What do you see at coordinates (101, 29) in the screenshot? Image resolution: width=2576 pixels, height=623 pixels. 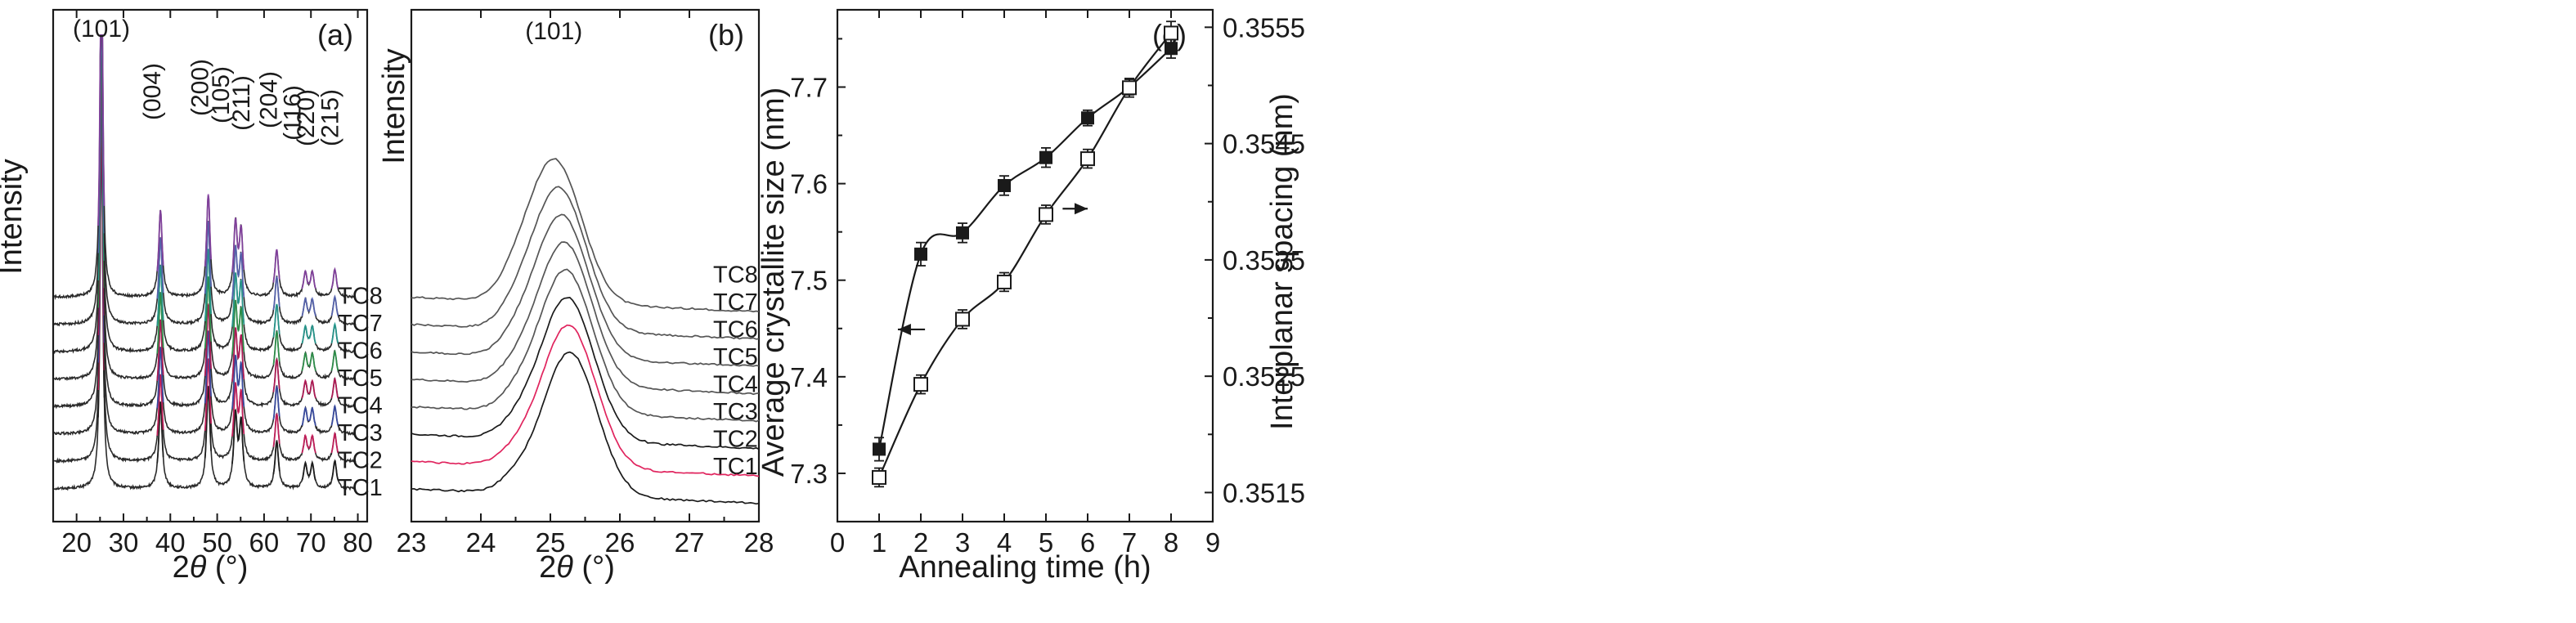 I see `panel-a-peak-label: (101)` at bounding box center [101, 29].